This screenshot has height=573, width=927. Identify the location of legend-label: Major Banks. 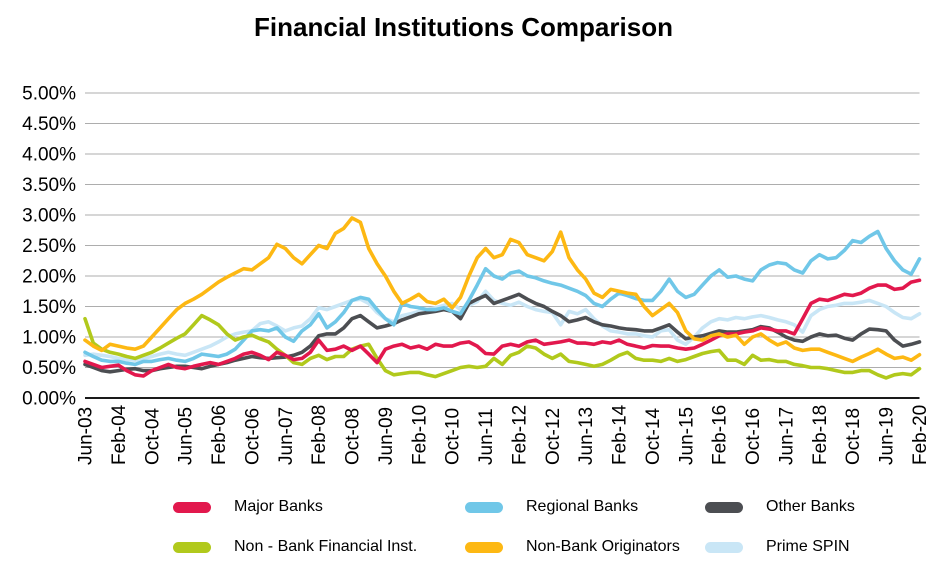
(278, 506).